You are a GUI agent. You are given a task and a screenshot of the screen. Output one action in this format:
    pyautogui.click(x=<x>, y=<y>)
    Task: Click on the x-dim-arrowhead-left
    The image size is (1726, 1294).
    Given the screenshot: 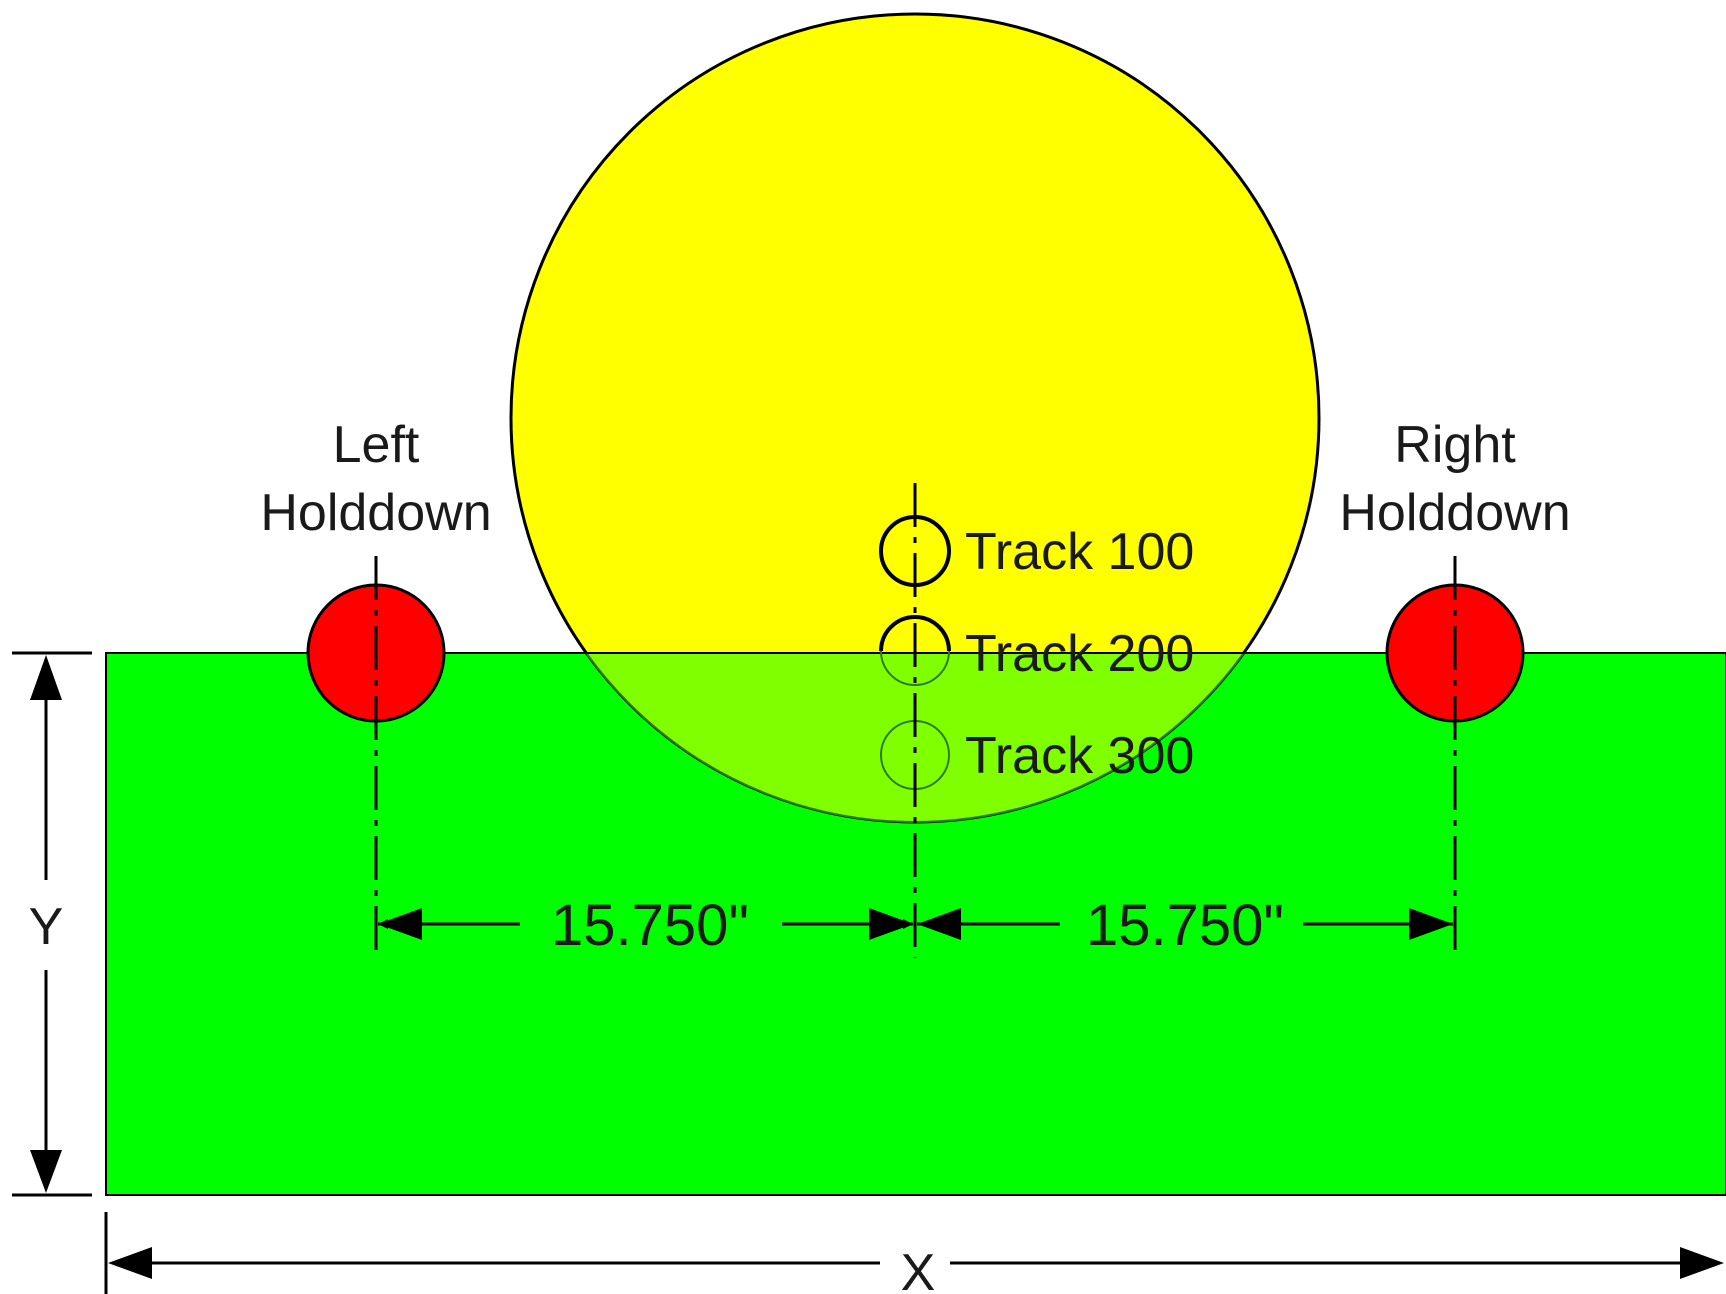 What is the action you would take?
    pyautogui.click(x=130, y=1263)
    